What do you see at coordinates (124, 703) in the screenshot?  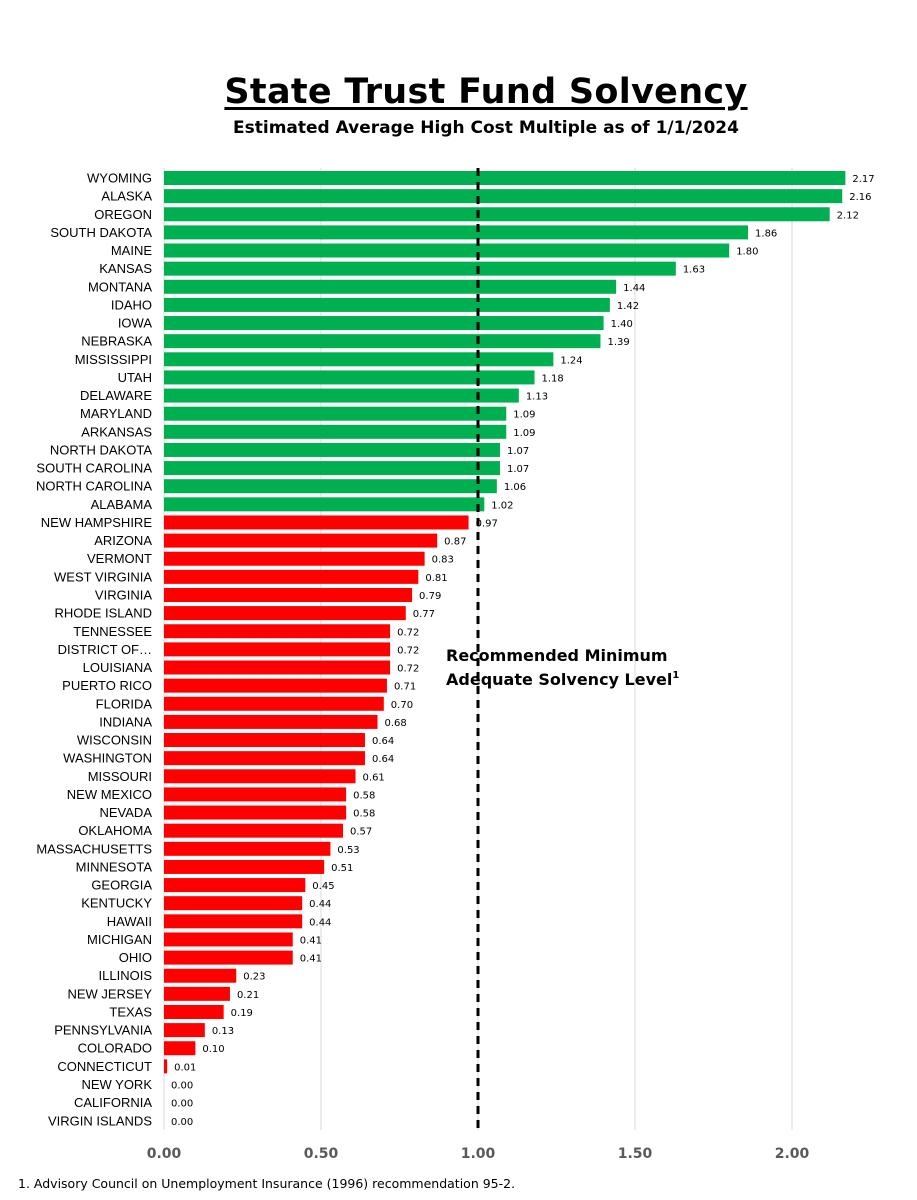 I see `category-label: FLORIDA` at bounding box center [124, 703].